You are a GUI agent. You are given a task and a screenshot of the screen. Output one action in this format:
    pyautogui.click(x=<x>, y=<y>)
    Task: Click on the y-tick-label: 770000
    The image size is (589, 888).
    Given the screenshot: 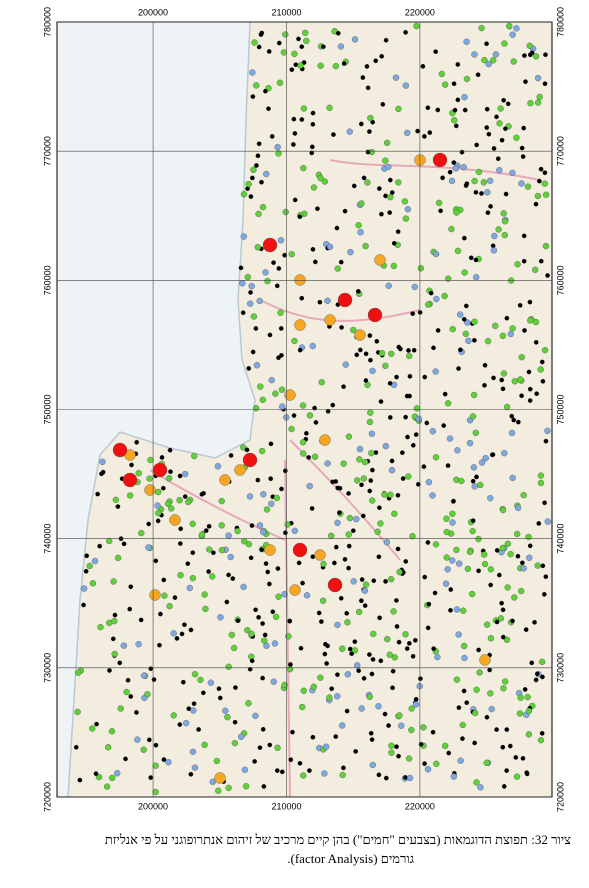 What is the action you would take?
    pyautogui.click(x=560, y=151)
    